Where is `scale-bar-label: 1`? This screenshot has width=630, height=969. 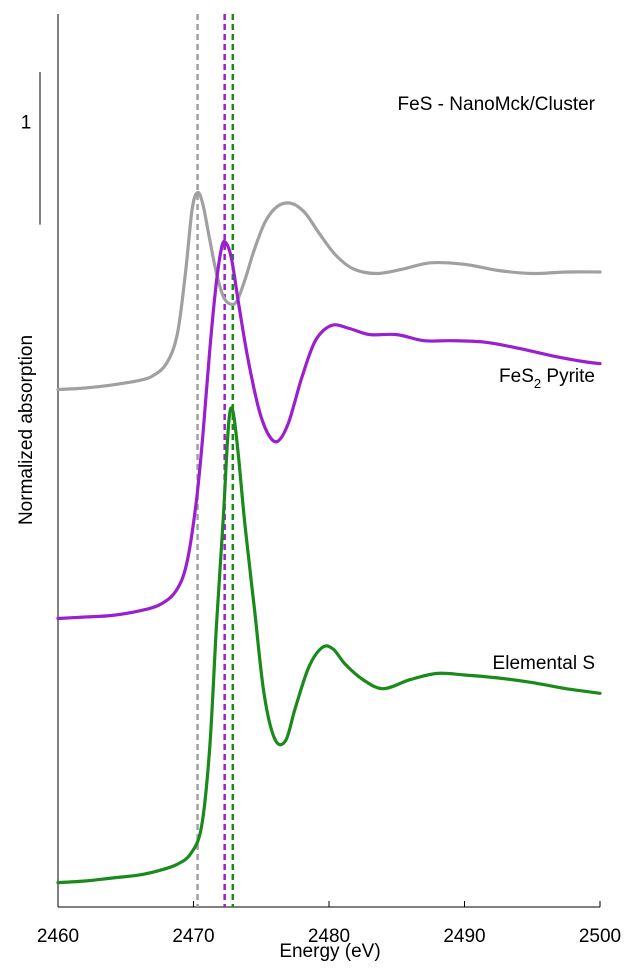
scale-bar-label: 1 is located at coordinates (26, 122).